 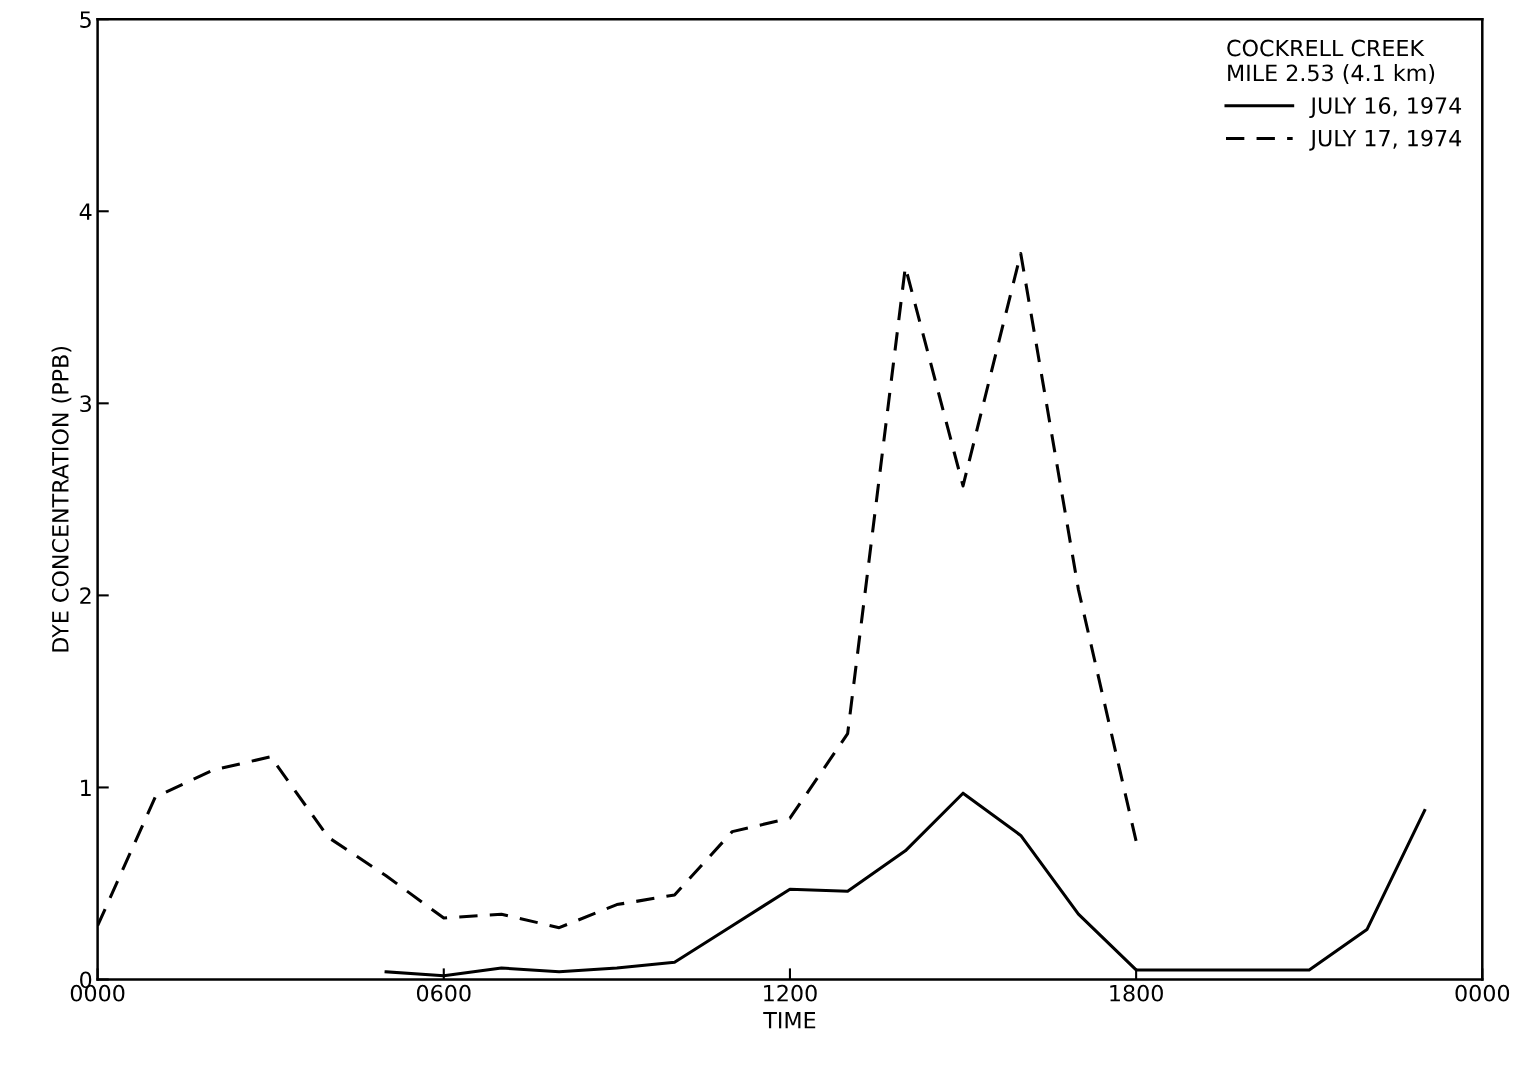 I want to click on legend-label: JULY 16, 1974, so click(x=1385, y=108).